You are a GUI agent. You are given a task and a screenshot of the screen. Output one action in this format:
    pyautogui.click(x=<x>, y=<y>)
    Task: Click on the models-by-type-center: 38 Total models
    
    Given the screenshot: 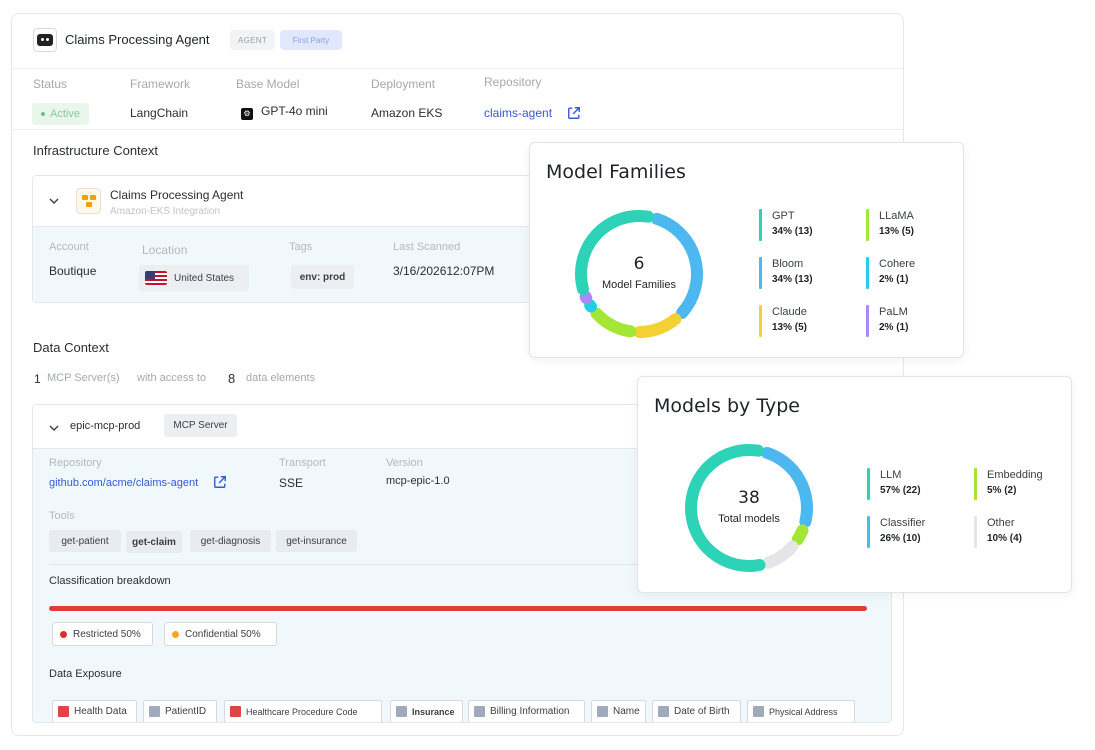 What is the action you would take?
    pyautogui.click(x=749, y=508)
    